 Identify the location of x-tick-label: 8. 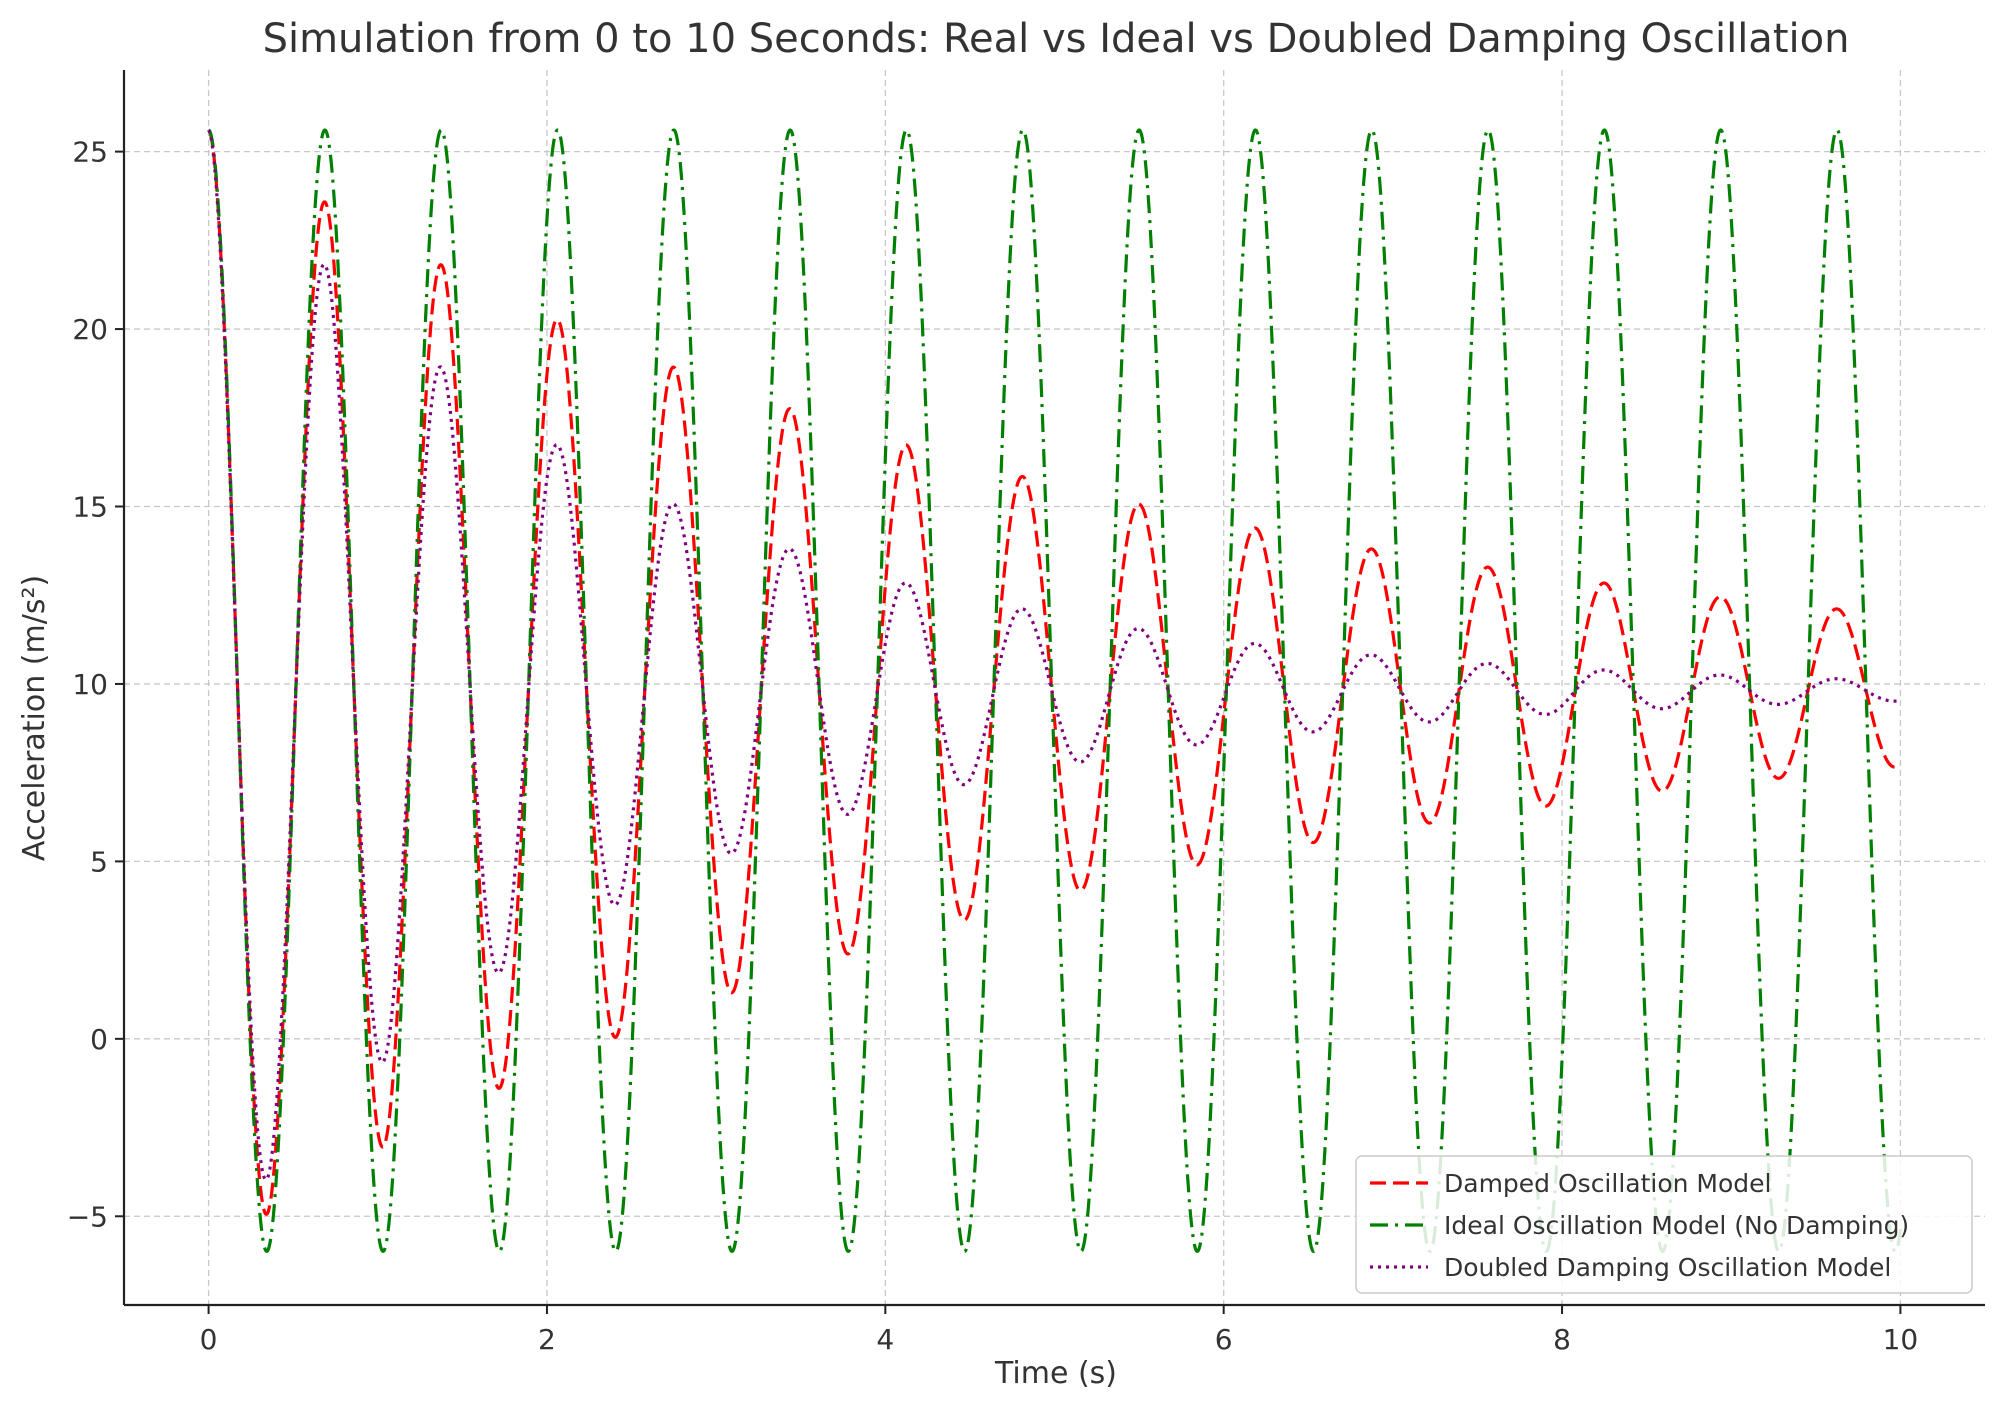
(1562, 1339).